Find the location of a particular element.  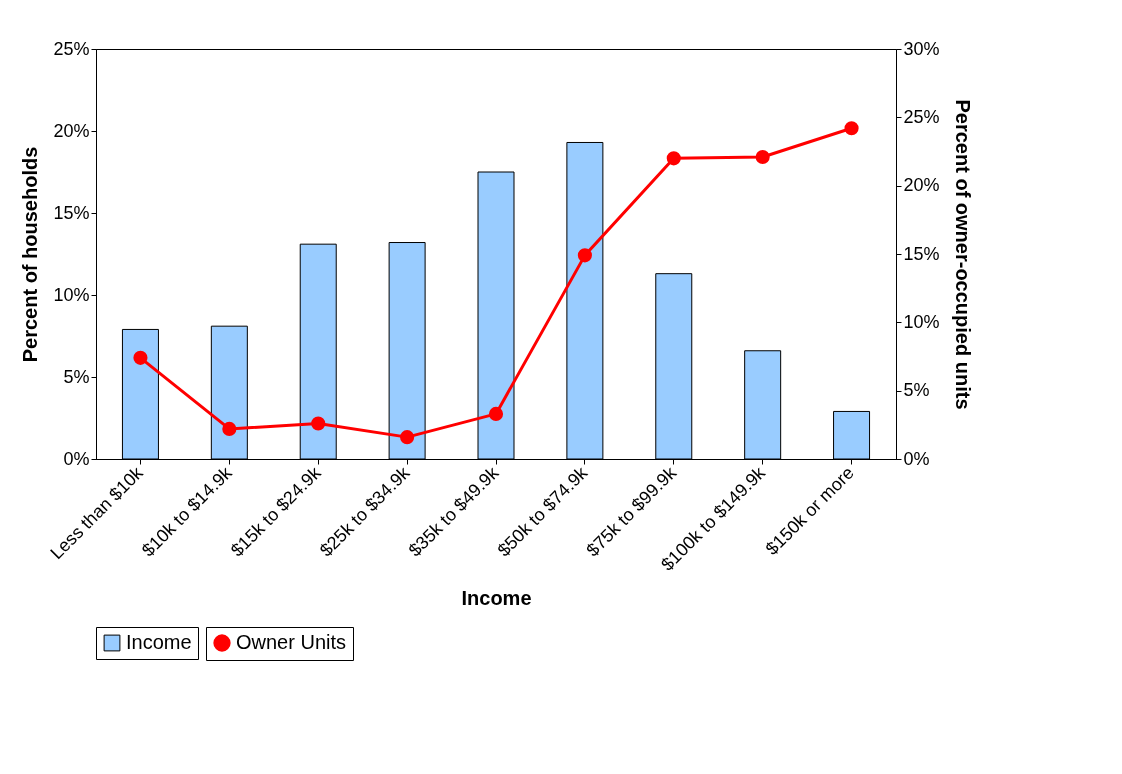

y-tick-label: 25% is located at coordinates (71, 48).